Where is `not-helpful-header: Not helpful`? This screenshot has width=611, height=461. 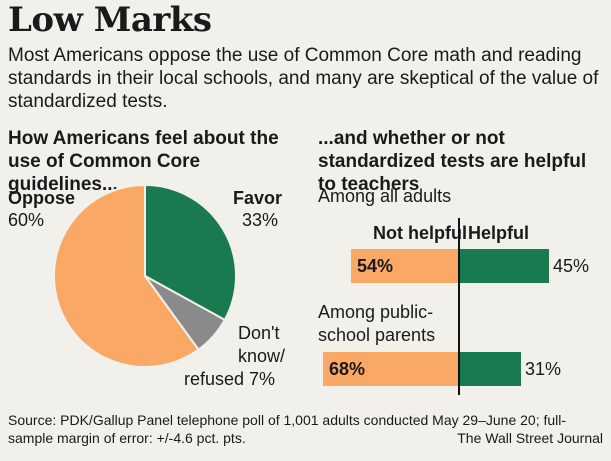 not-helpful-header: Not helpful is located at coordinates (420, 233).